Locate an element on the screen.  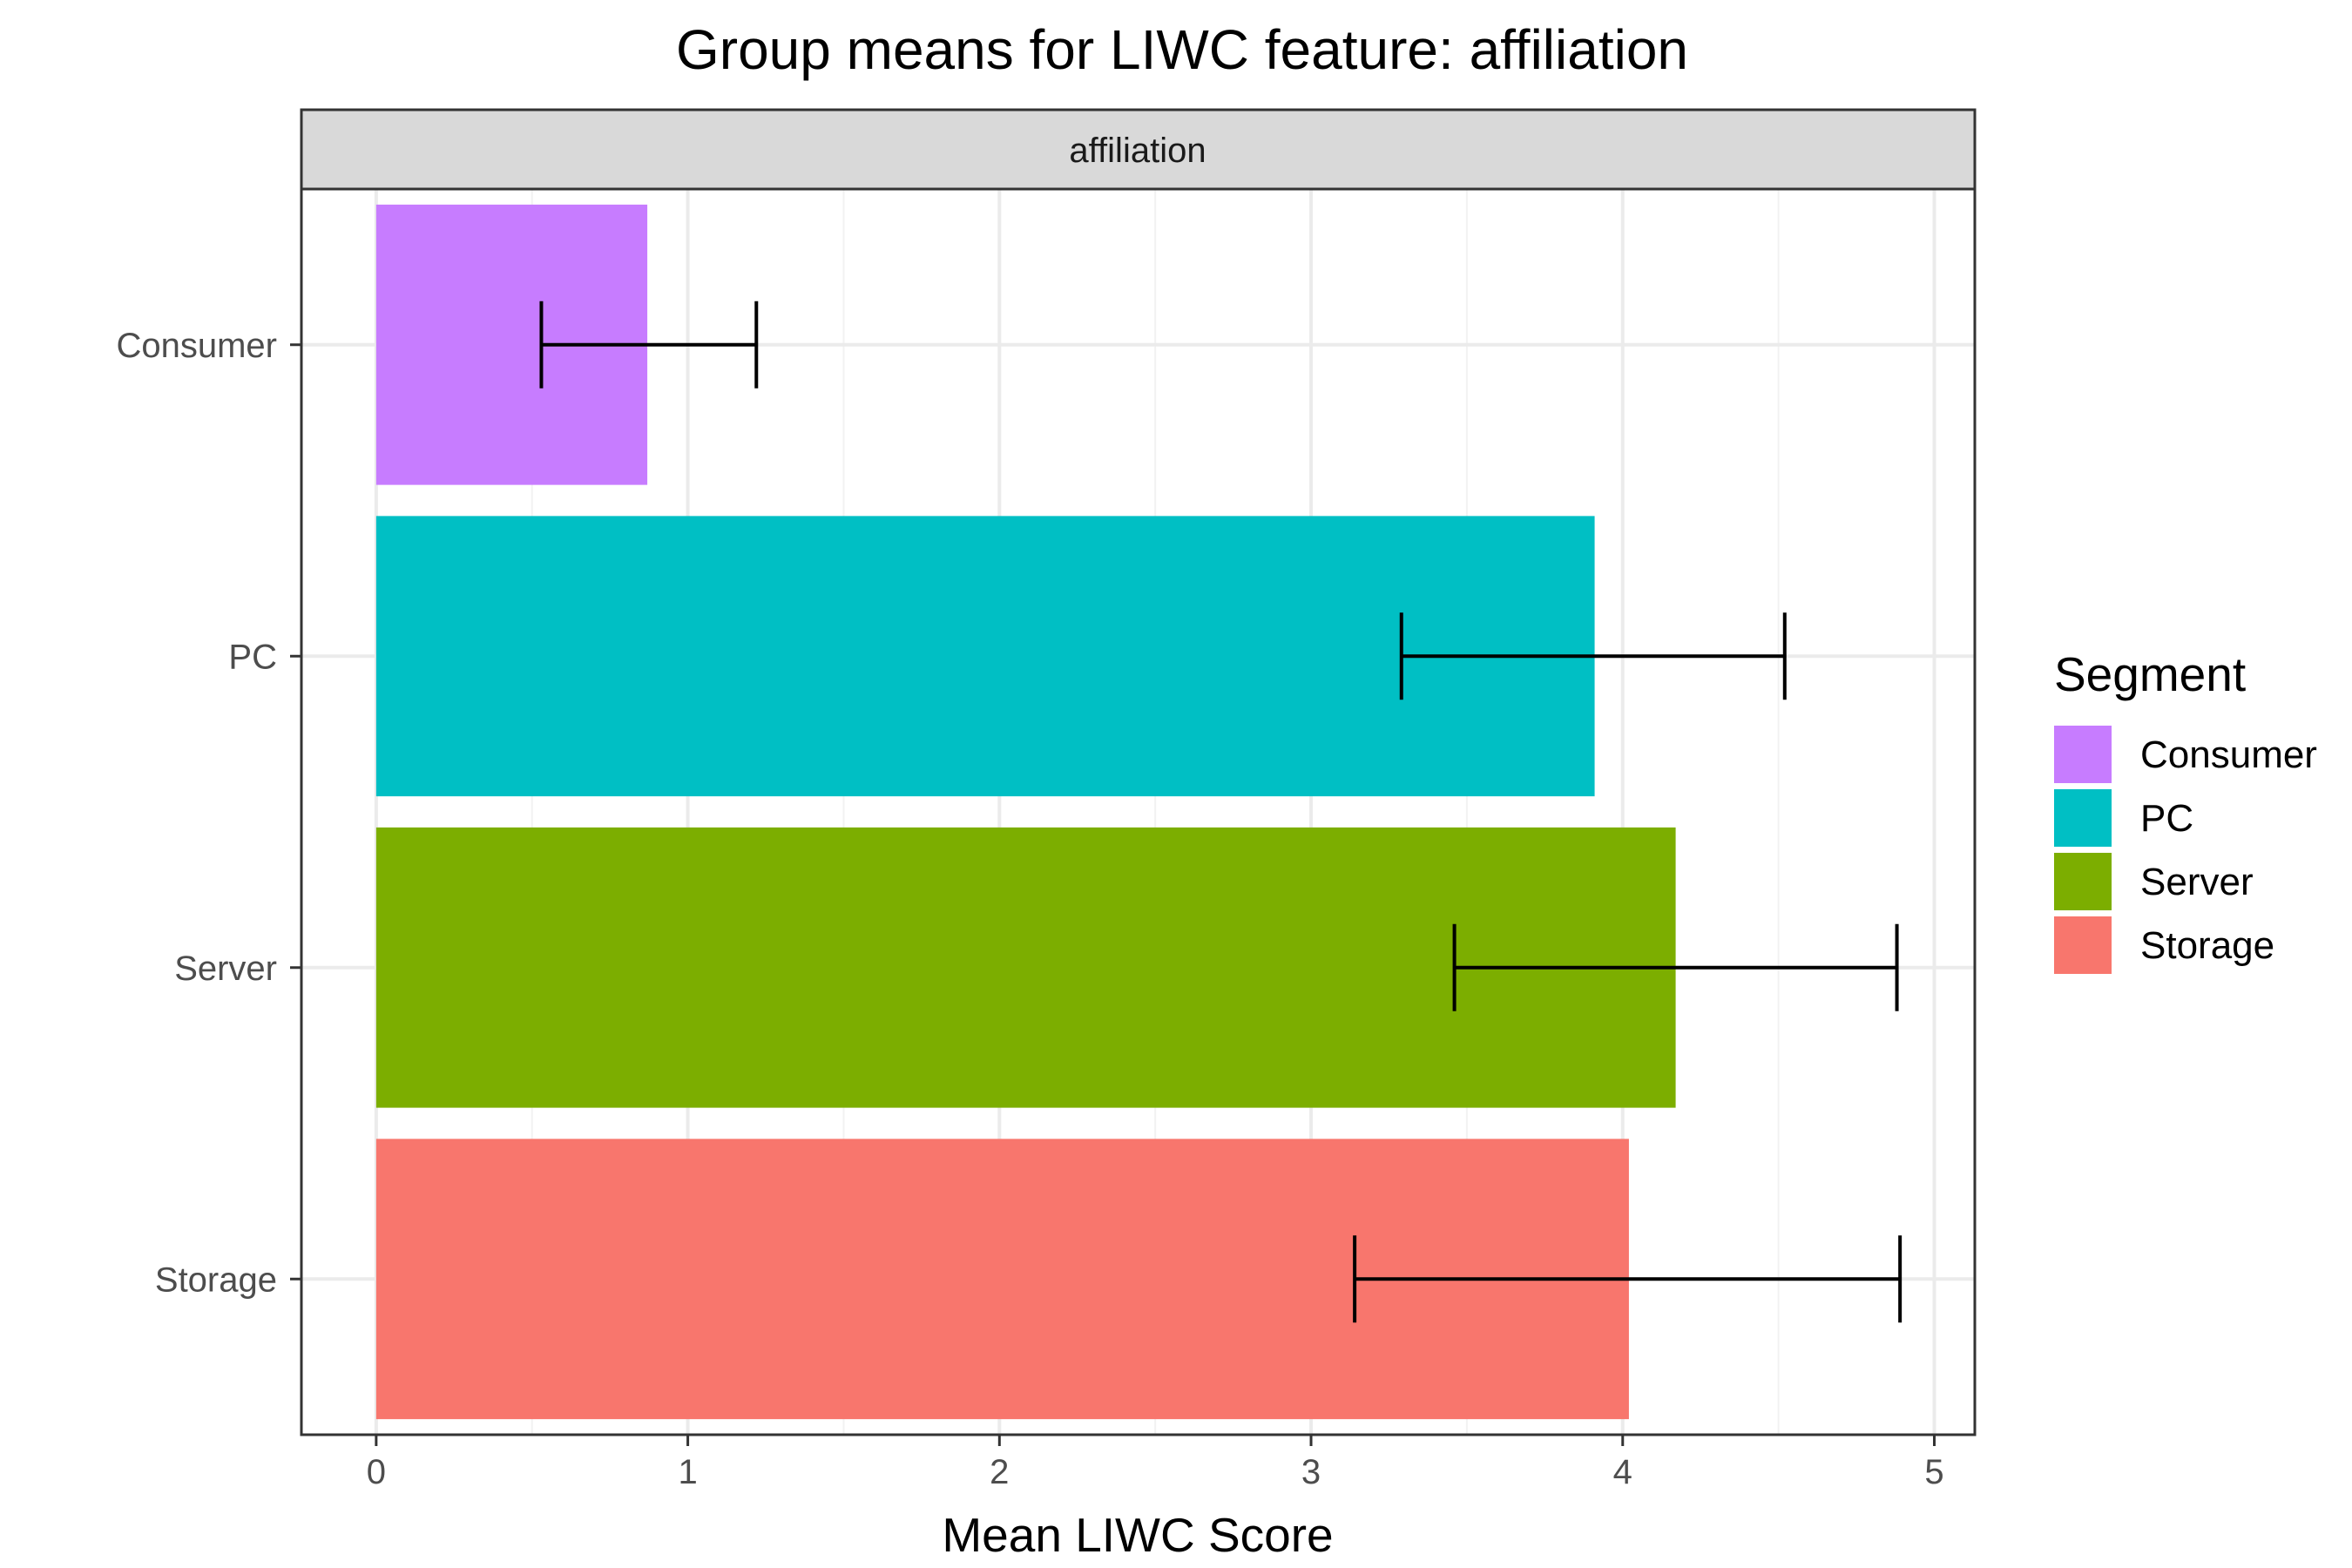
legend-key-server is located at coordinates (2083, 881).